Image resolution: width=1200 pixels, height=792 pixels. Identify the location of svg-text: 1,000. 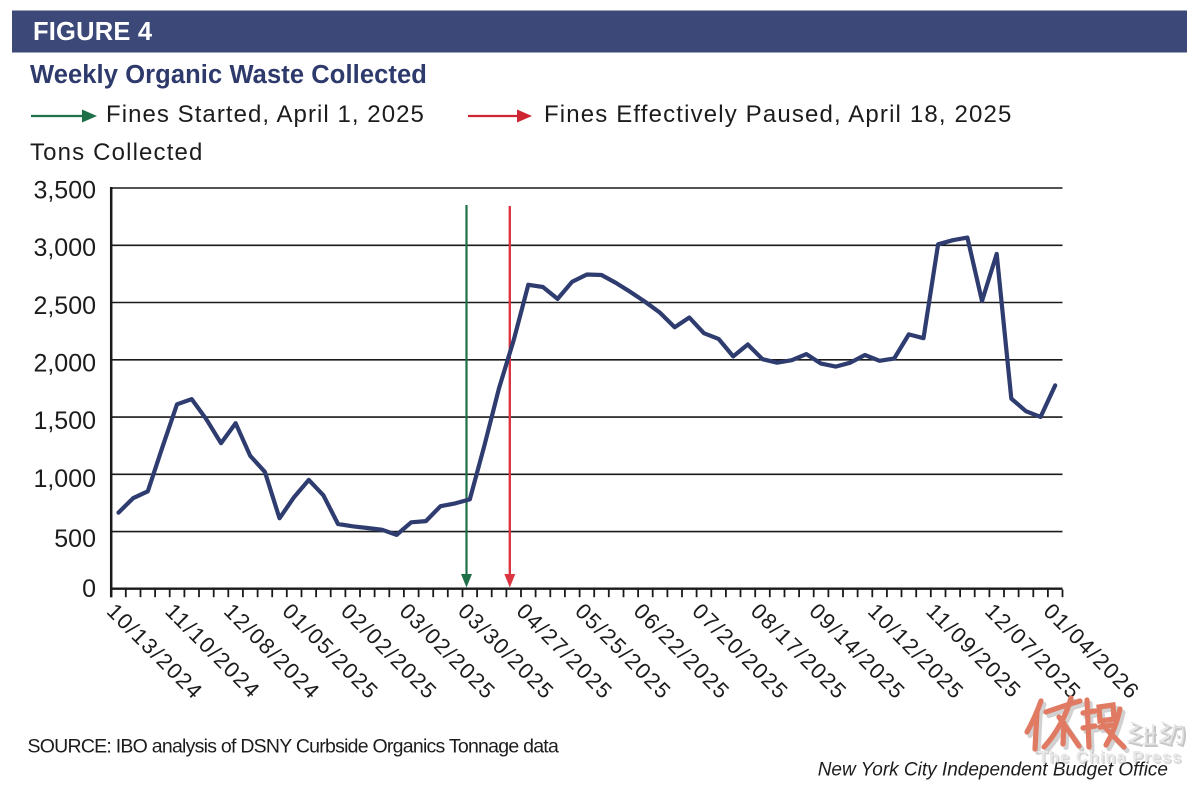
(64, 479).